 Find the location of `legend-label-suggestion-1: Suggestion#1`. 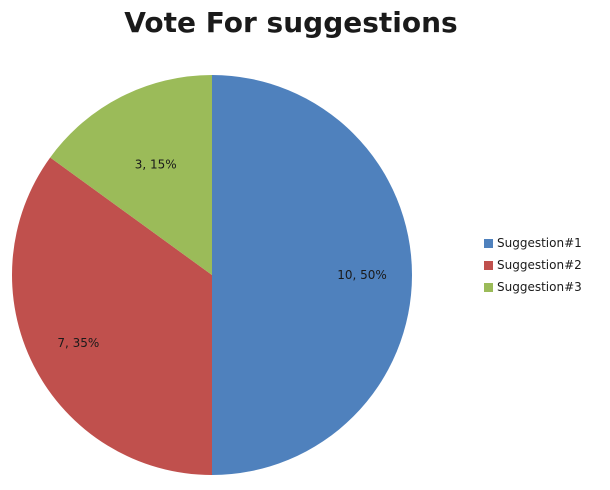

legend-label-suggestion-1: Suggestion#1 is located at coordinates (539, 243).